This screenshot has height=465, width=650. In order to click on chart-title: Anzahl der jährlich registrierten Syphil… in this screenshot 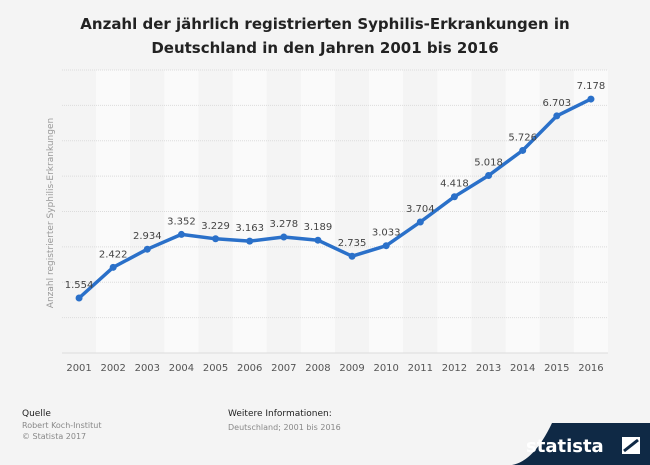, I will do `click(325, 36)`.